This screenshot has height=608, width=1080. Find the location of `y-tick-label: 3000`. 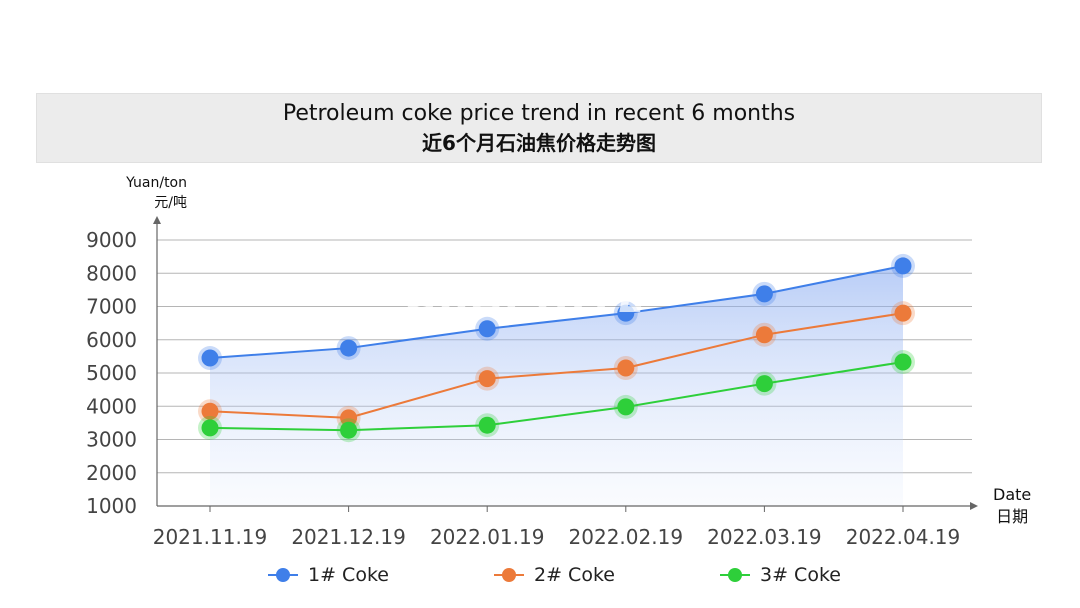

y-tick-label: 3000 is located at coordinates (111, 440).